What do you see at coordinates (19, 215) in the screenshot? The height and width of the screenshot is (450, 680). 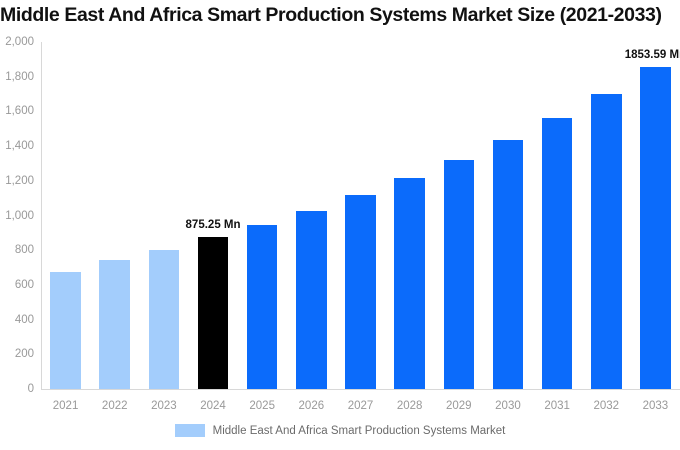 I see `y-axis-tick-1000: 1,000` at bounding box center [19, 215].